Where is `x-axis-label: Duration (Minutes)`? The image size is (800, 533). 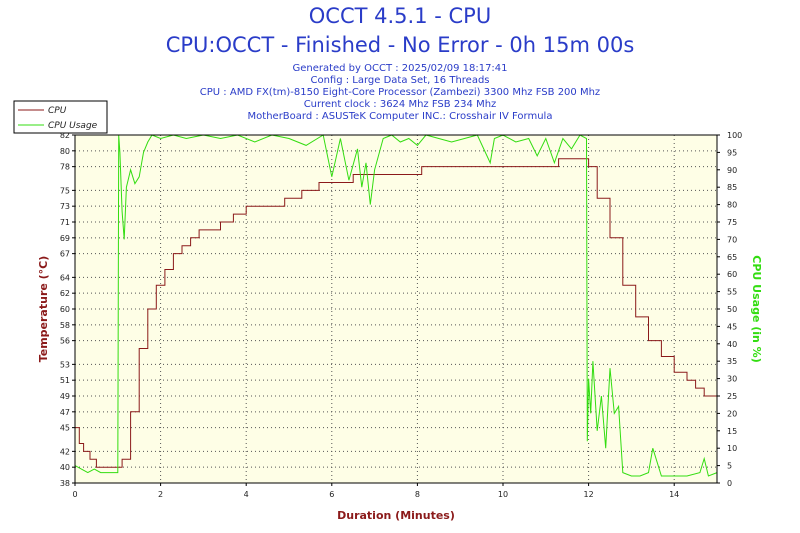
x-axis-label: Duration (Minutes) is located at coordinates (396, 515).